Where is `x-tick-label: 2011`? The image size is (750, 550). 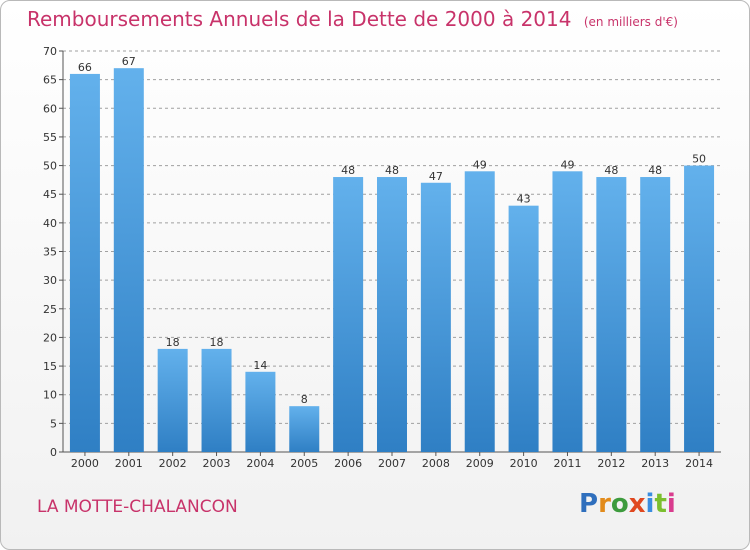 x-tick-label: 2011 is located at coordinates (567, 463).